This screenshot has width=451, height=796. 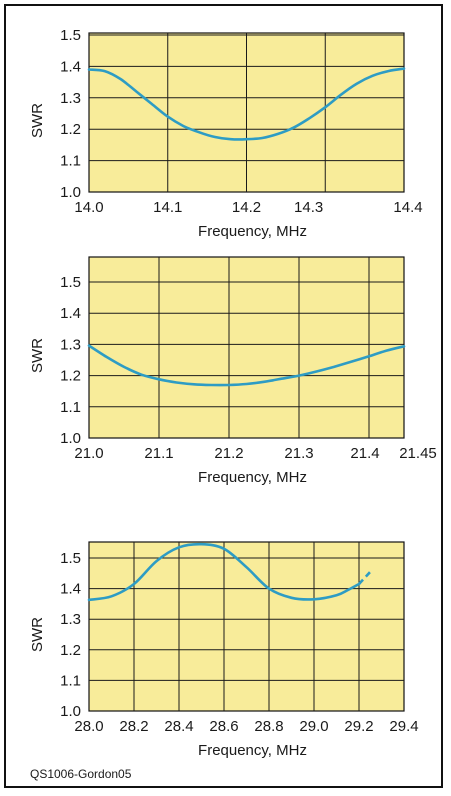 What do you see at coordinates (88, 207) in the screenshot?
I see `x-tick-label: 14.0` at bounding box center [88, 207].